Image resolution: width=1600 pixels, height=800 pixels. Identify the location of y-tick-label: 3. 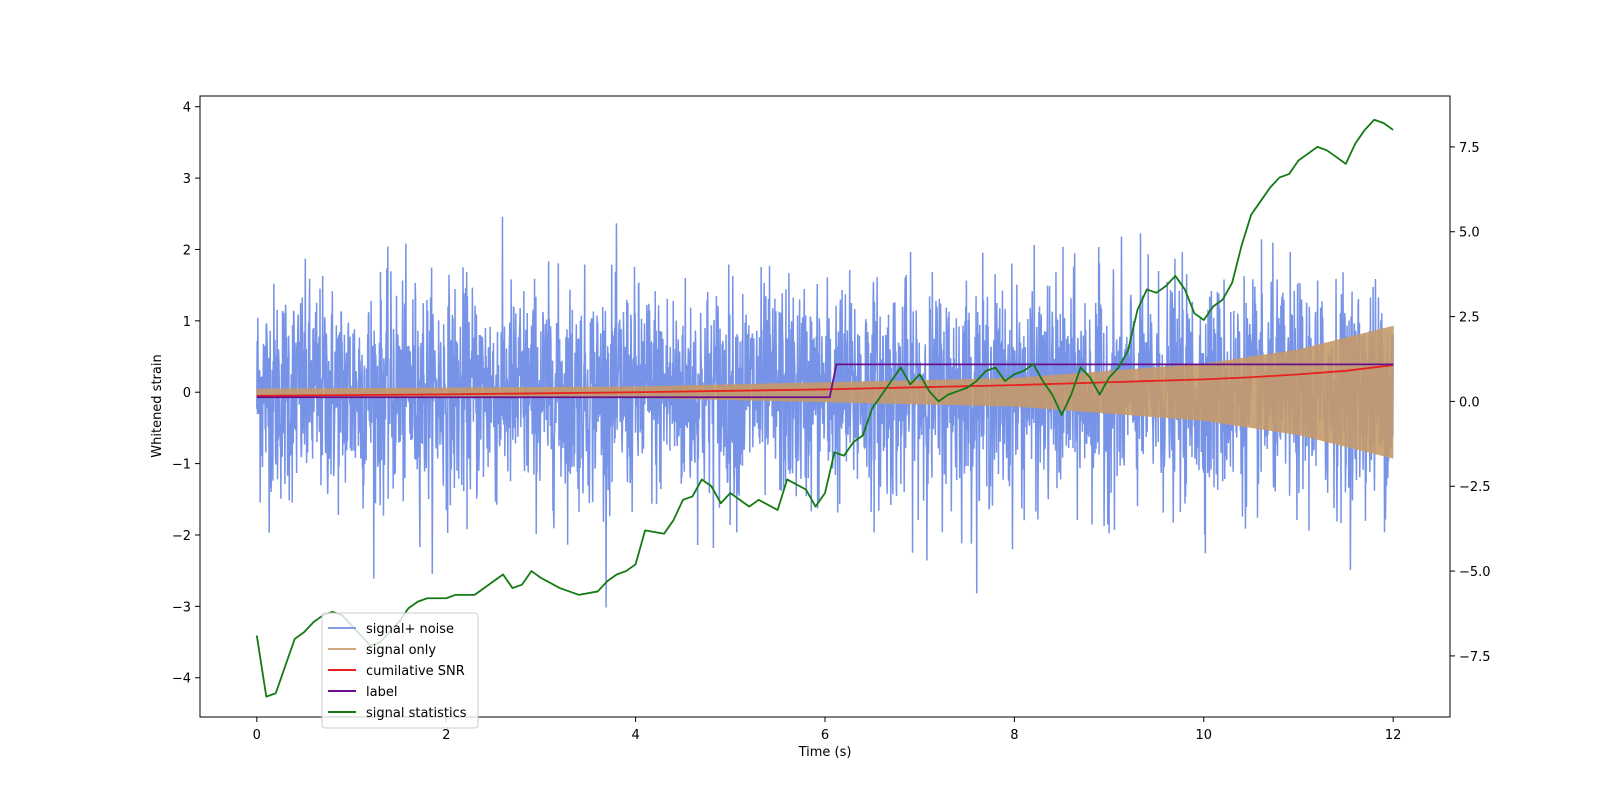
(187, 179).